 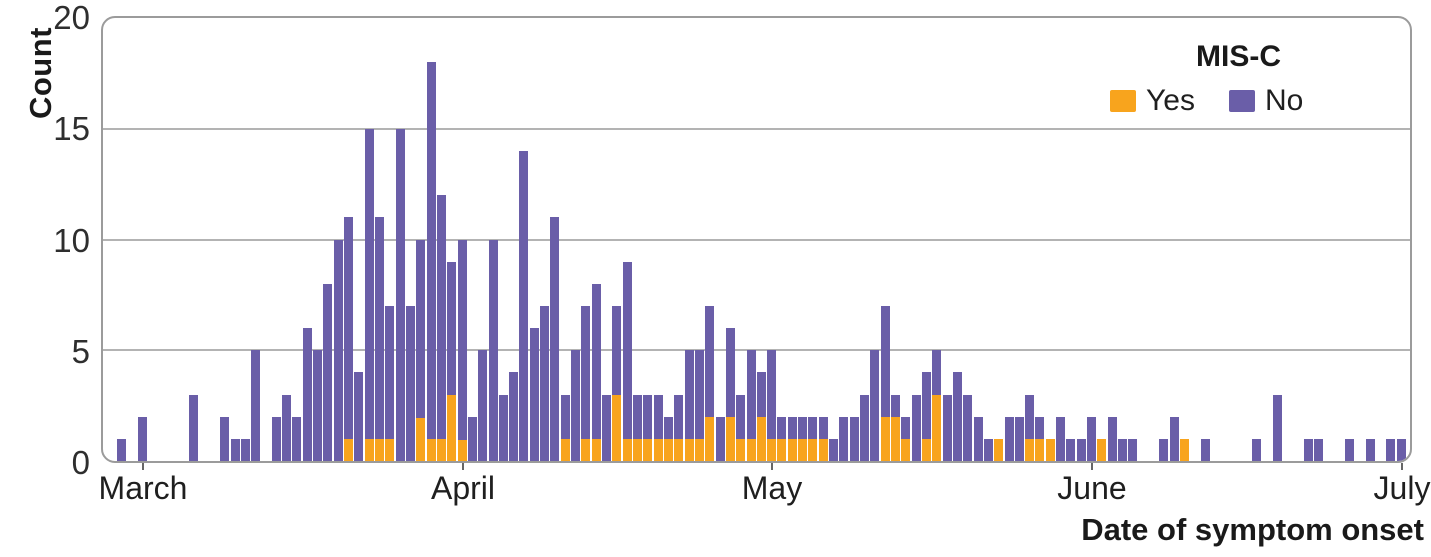 What do you see at coordinates (1402, 488) in the screenshot?
I see `x-tick-label-july: July` at bounding box center [1402, 488].